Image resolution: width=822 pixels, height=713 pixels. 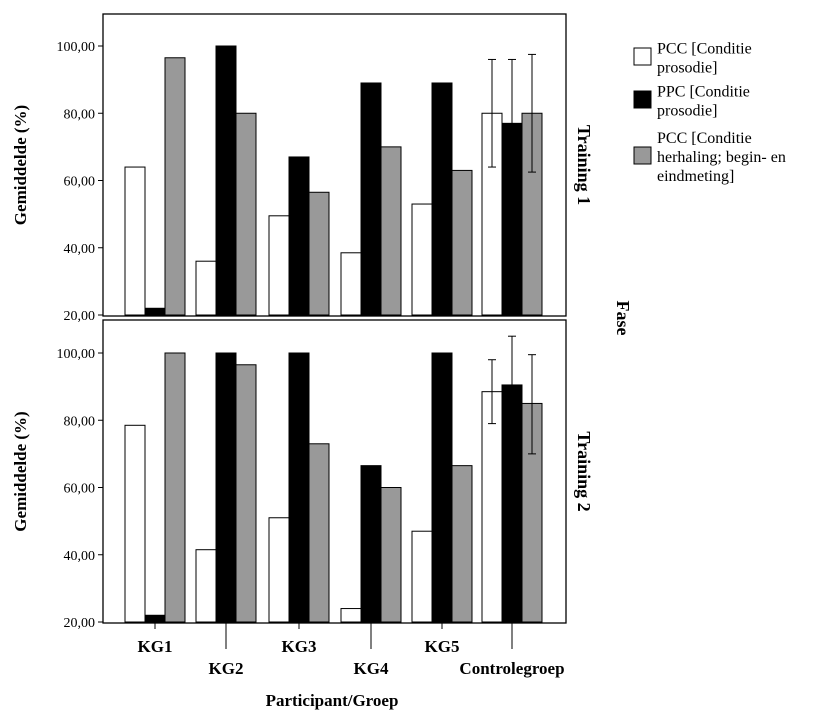 What do you see at coordinates (692, 59) in the screenshot?
I see `legend-item: PCC [Conditie prosodie]` at bounding box center [692, 59].